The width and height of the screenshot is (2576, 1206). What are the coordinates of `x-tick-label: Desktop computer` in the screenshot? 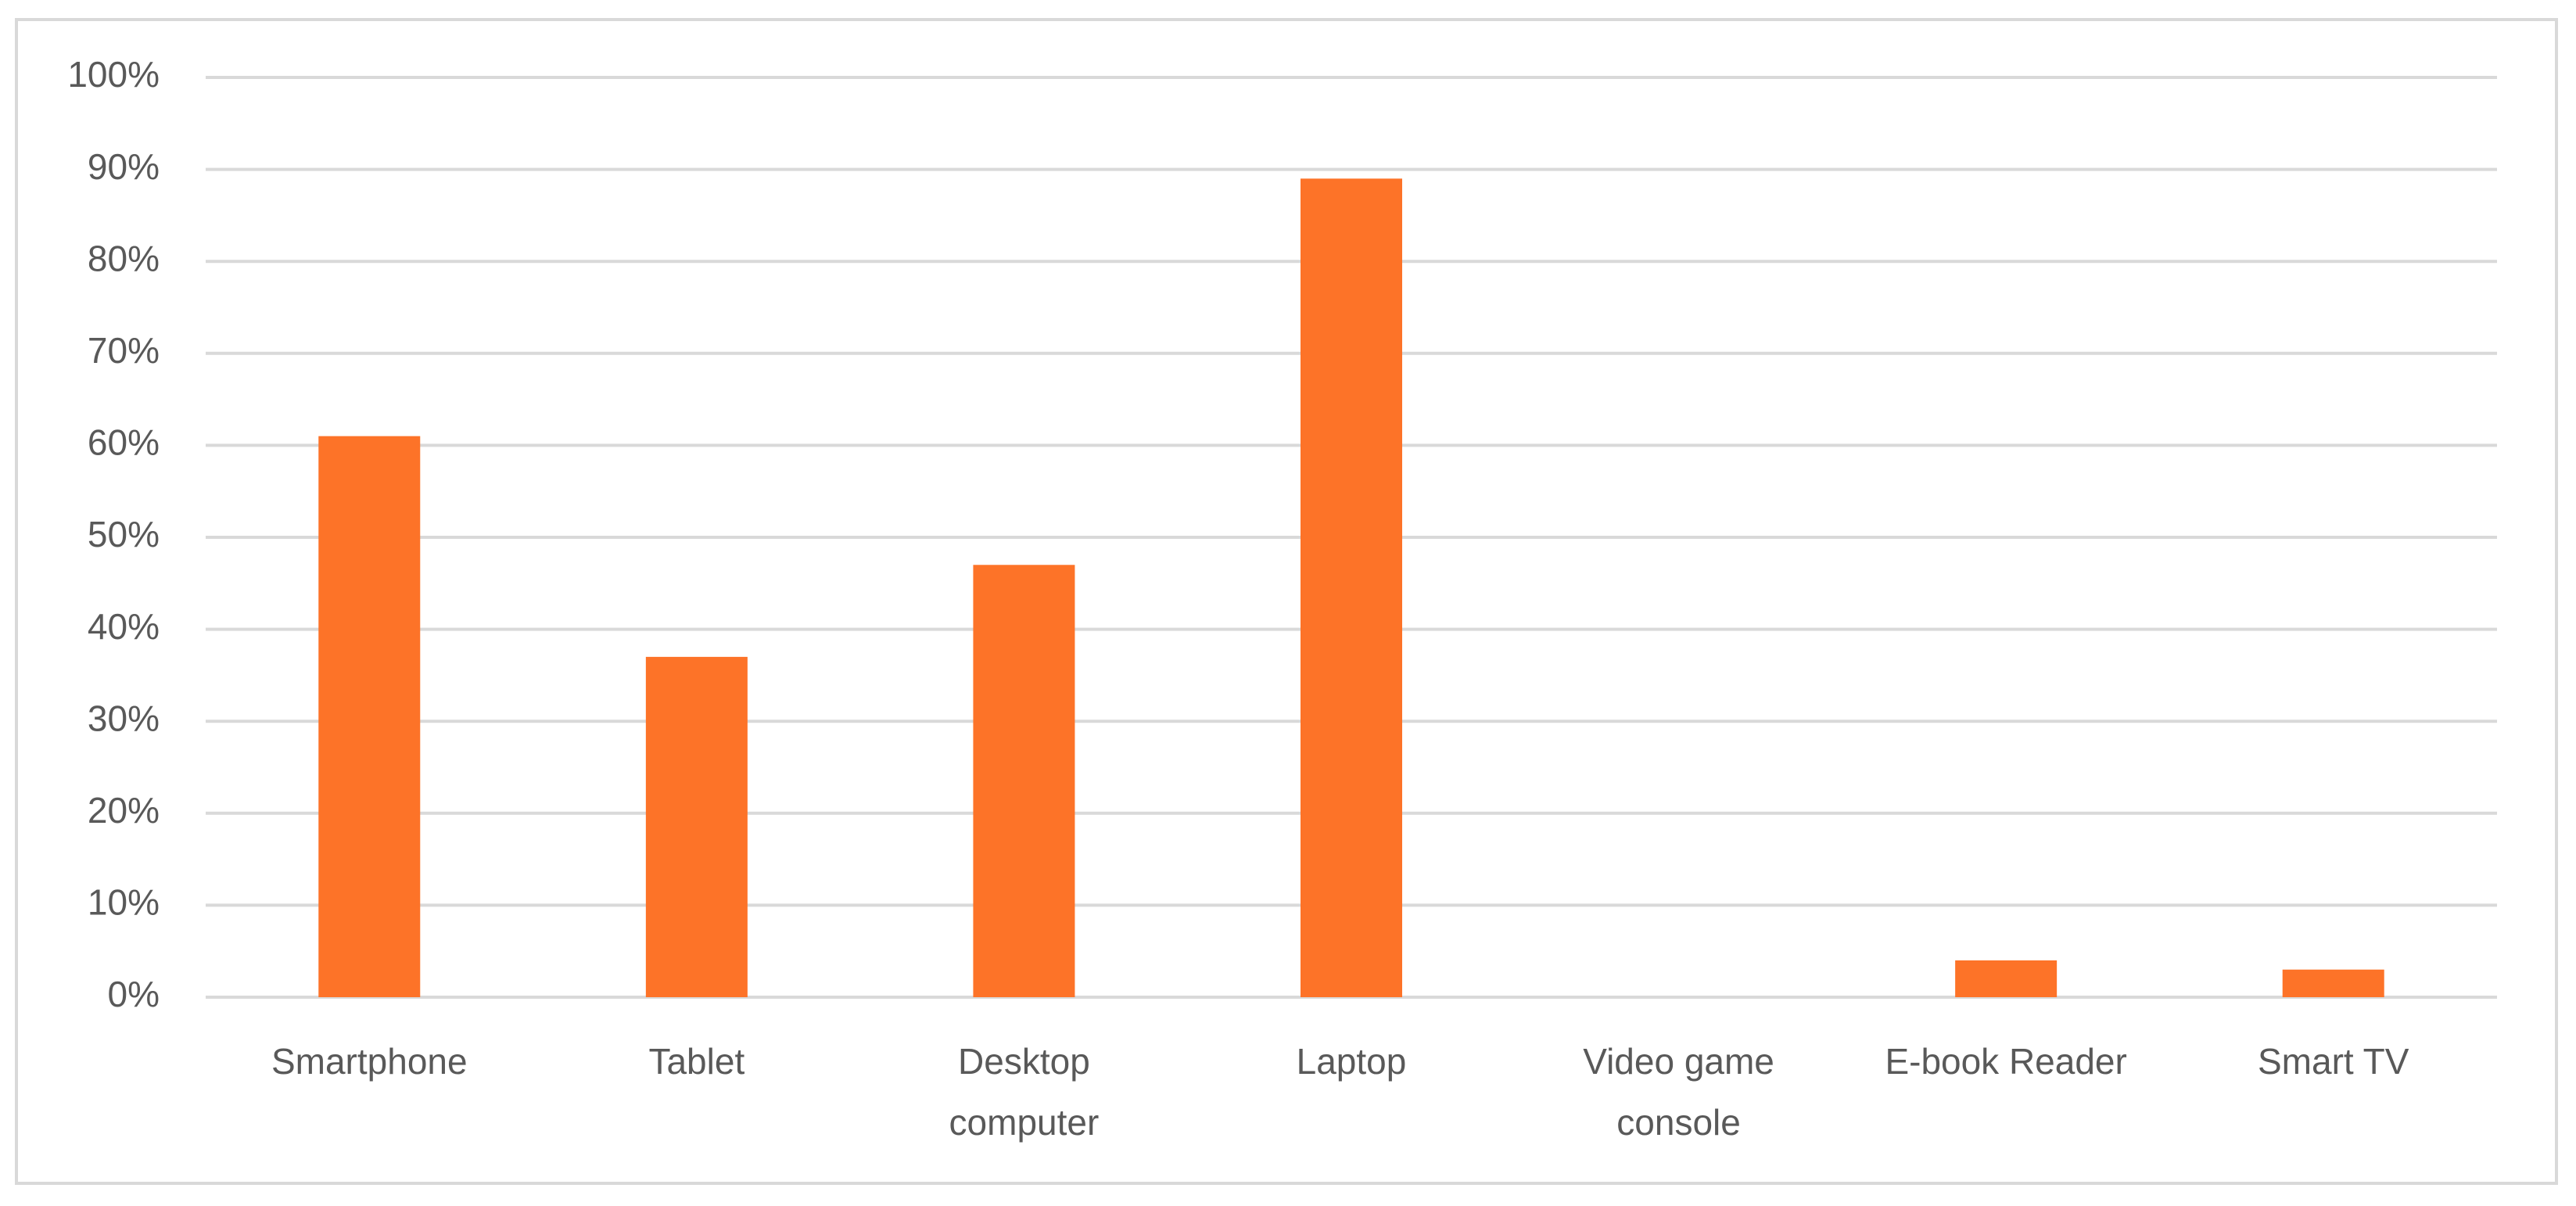 It's located at (1024, 1092).